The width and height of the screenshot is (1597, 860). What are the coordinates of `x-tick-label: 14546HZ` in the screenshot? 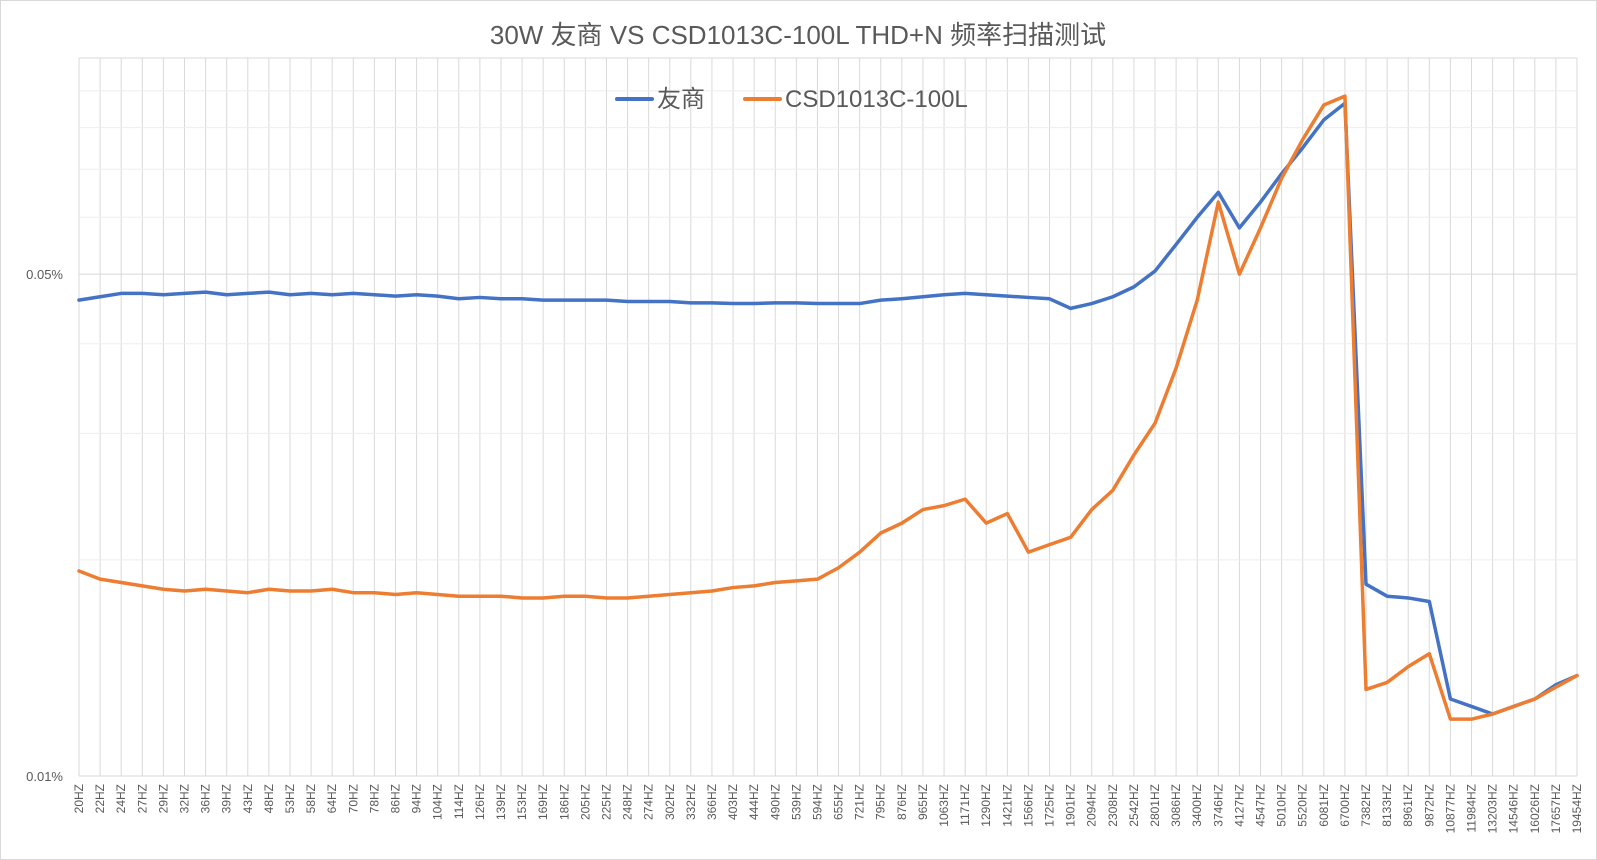 It's located at (1514, 808).